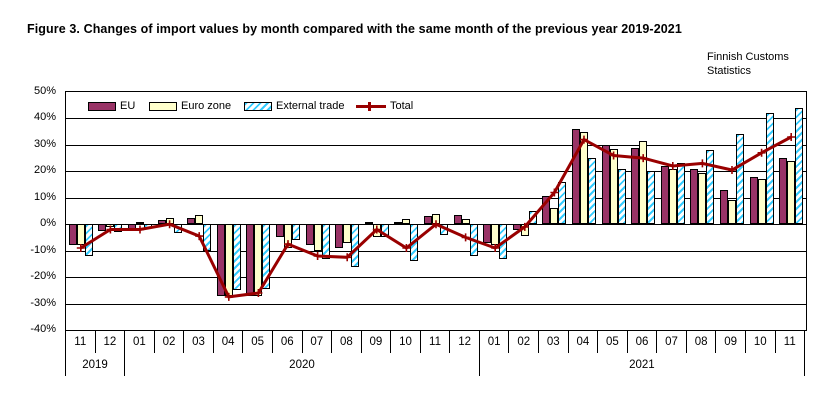 The height and width of the screenshot is (416, 831). What do you see at coordinates (642, 364) in the screenshot?
I see `x-axis-year-label: 2021` at bounding box center [642, 364].